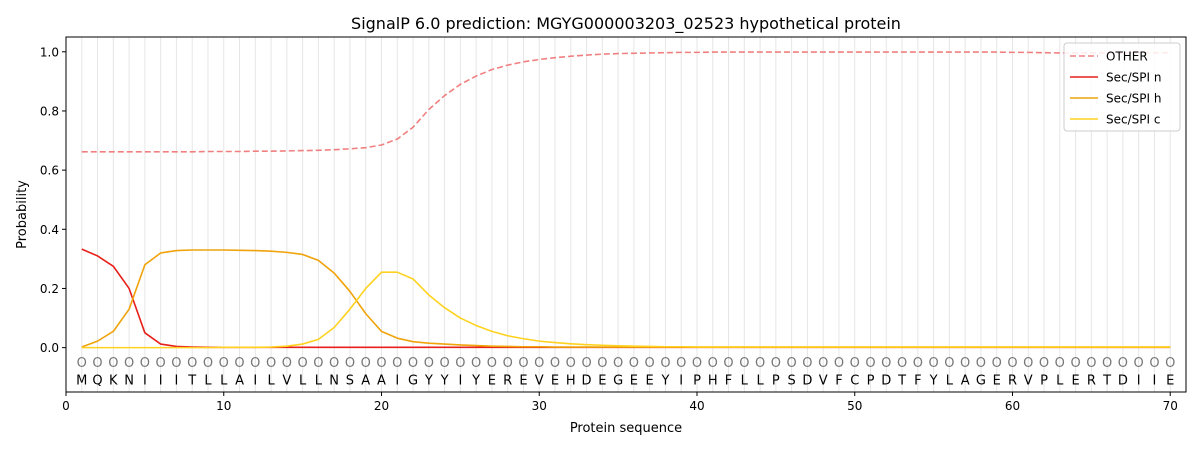 This screenshot has width=1200, height=450. Describe the element at coordinates (854, 406) in the screenshot. I see `x-tick-label: 50` at that location.